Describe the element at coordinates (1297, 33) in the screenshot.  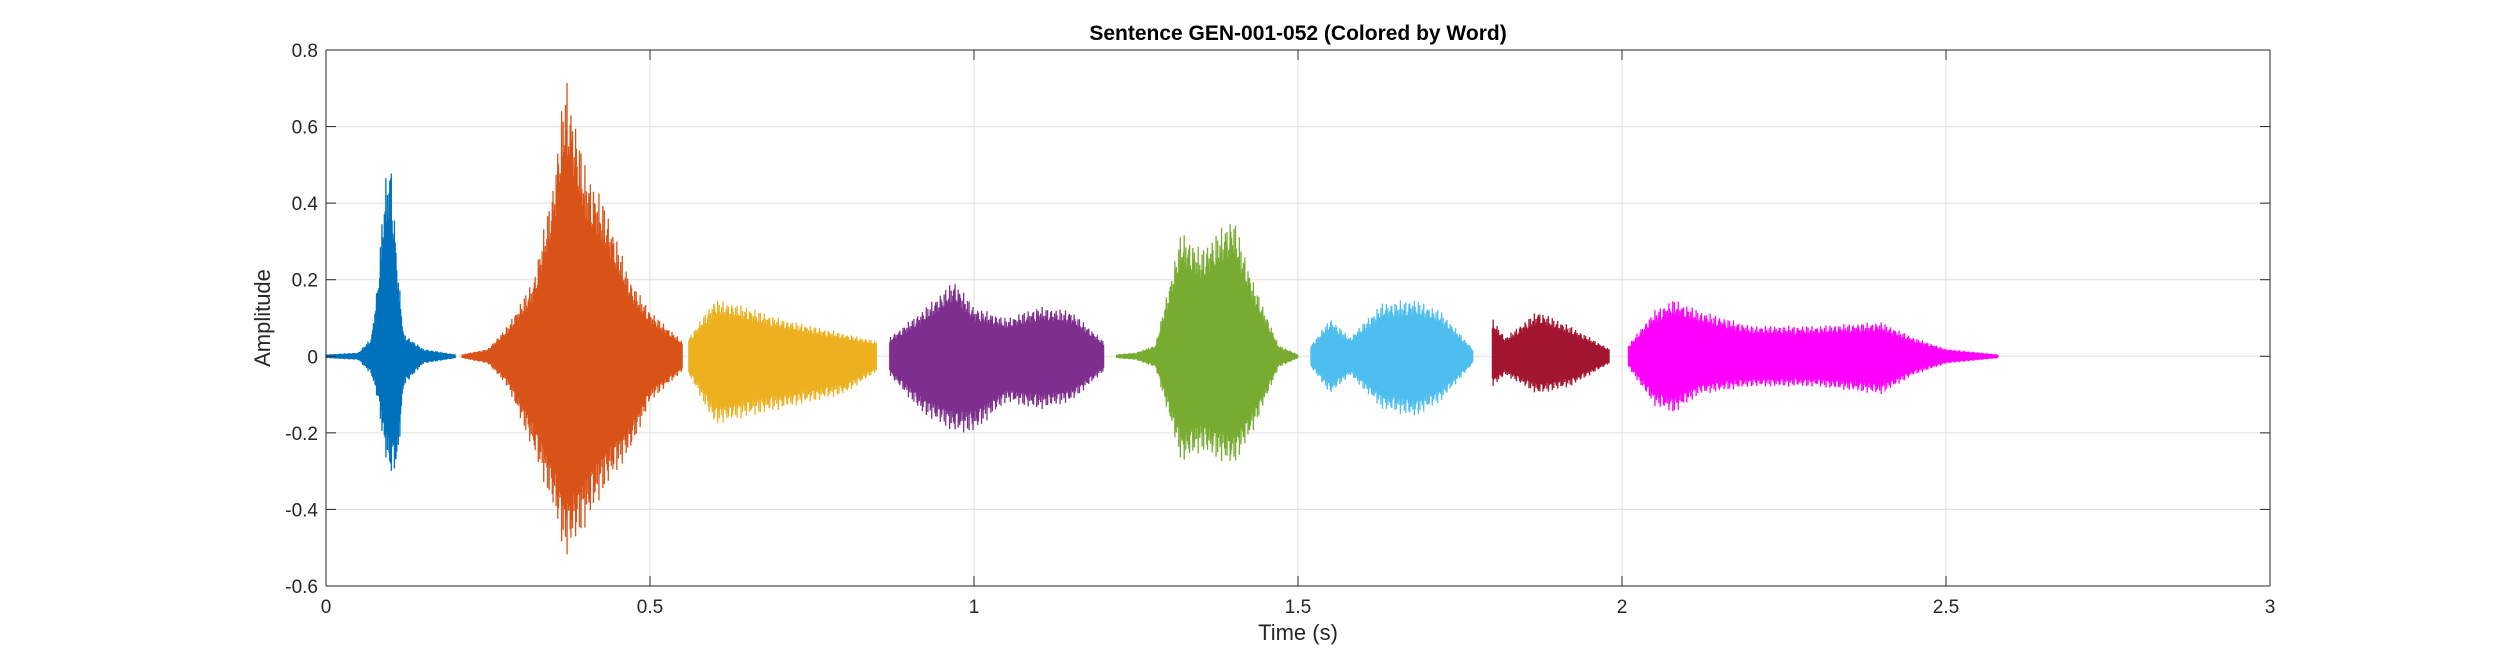
I see `chart-title: Sentence GEN-001-052 (Colored by Word)` at that location.